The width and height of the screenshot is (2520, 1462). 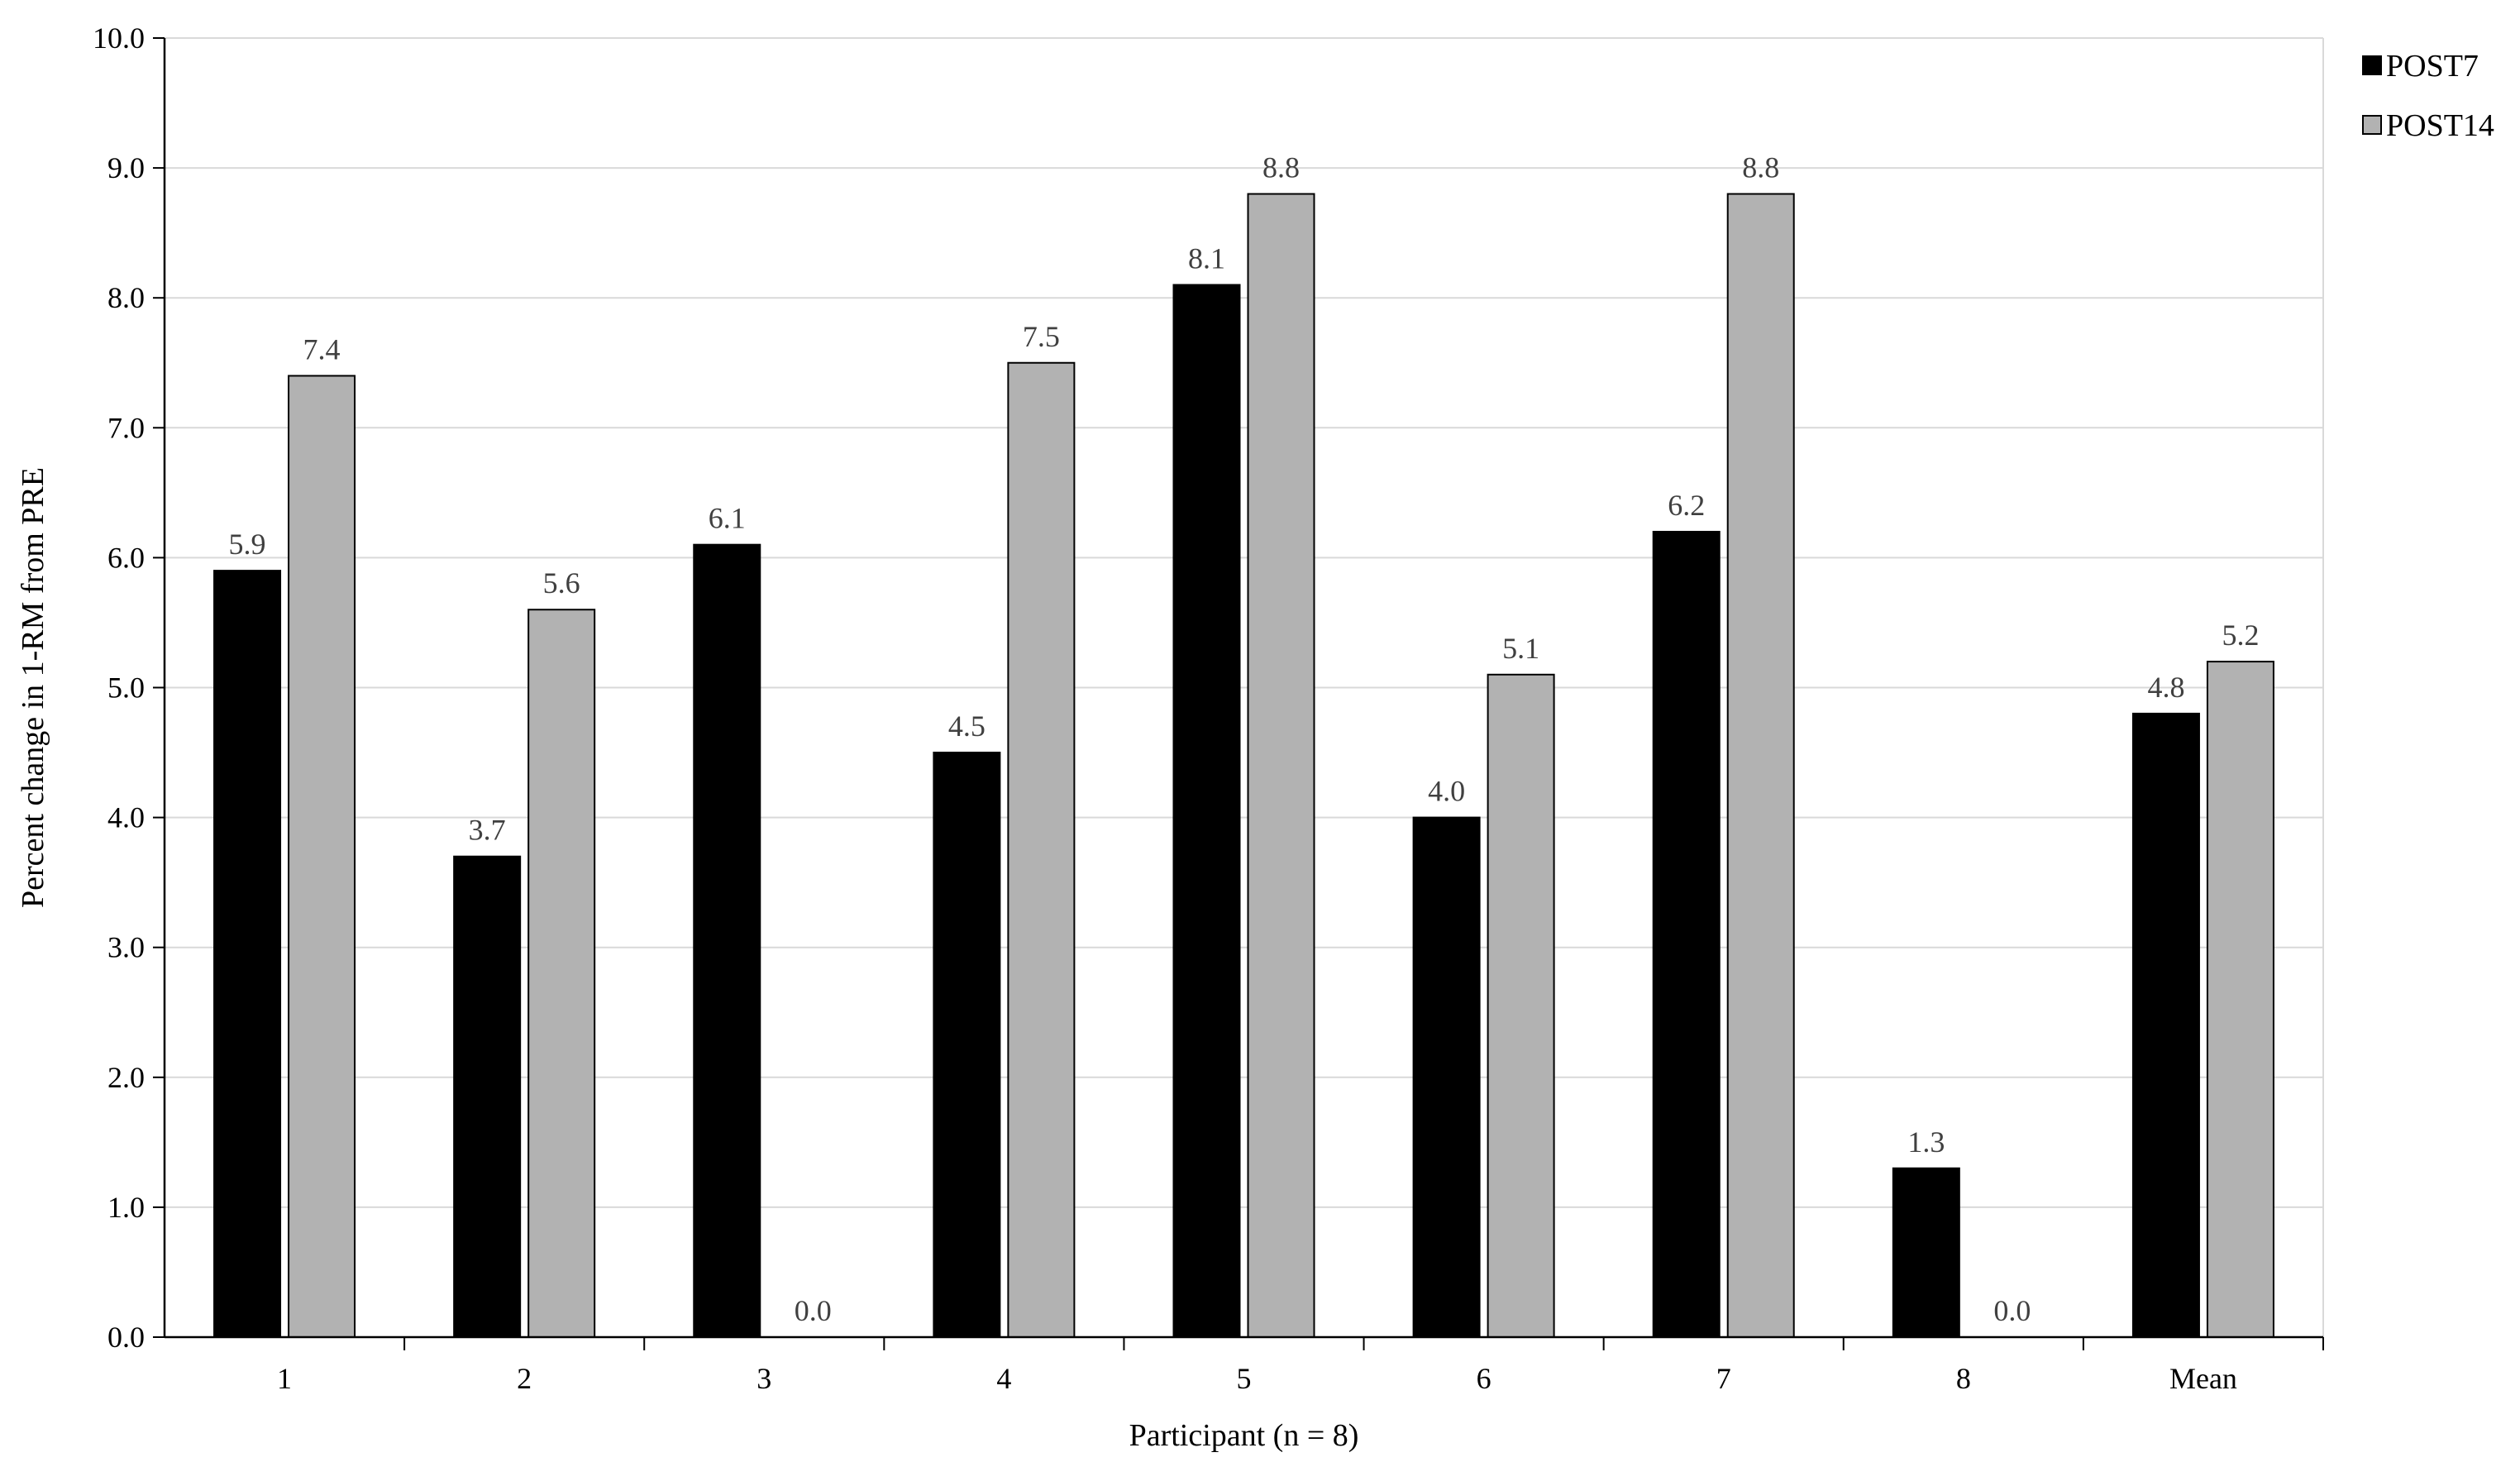 What do you see at coordinates (2372, 125) in the screenshot?
I see `legend-swatch-post14` at bounding box center [2372, 125].